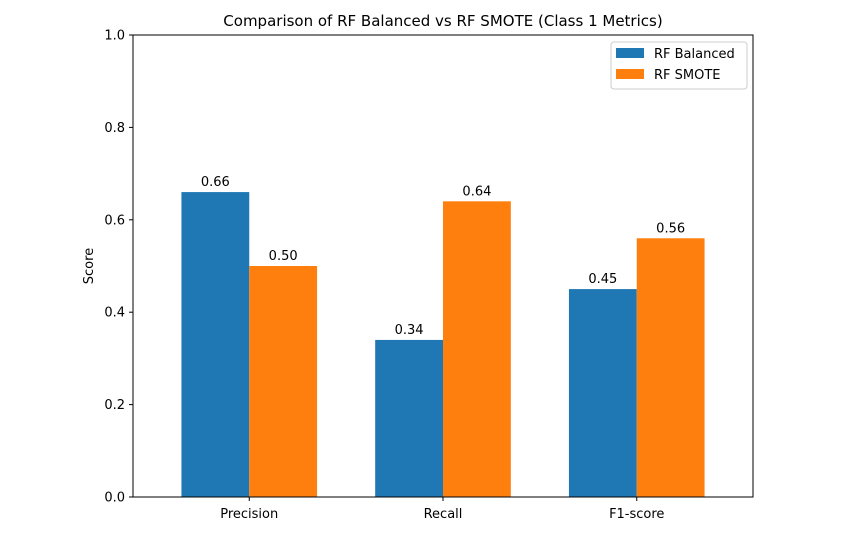 The height and width of the screenshot is (544, 854). Describe the element at coordinates (215, 182) in the screenshot. I see `data-label-rf-balanced-precision: 0.66` at that location.